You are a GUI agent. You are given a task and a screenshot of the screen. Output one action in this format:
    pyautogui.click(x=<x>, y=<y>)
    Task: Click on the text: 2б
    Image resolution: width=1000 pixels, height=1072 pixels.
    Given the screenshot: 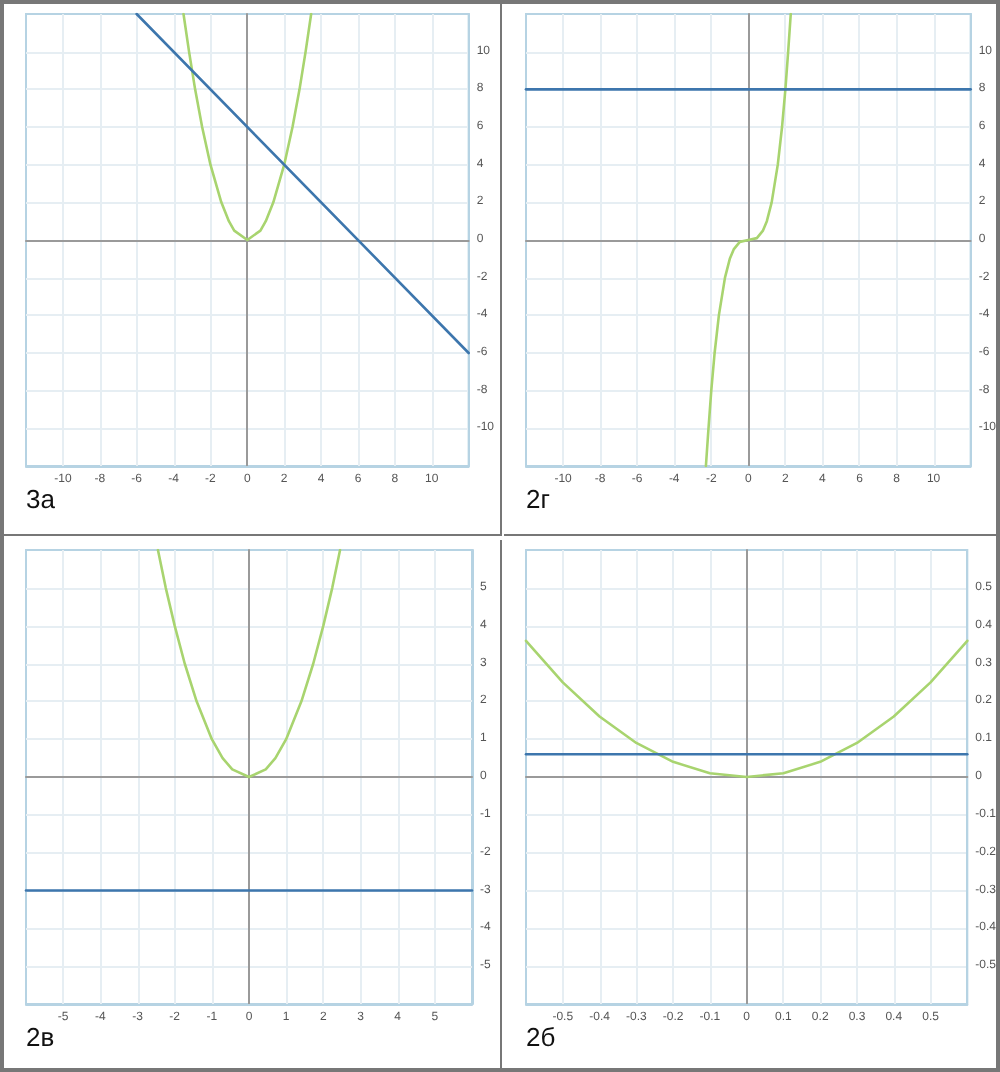 What is the action you would take?
    pyautogui.click(x=541, y=1037)
    